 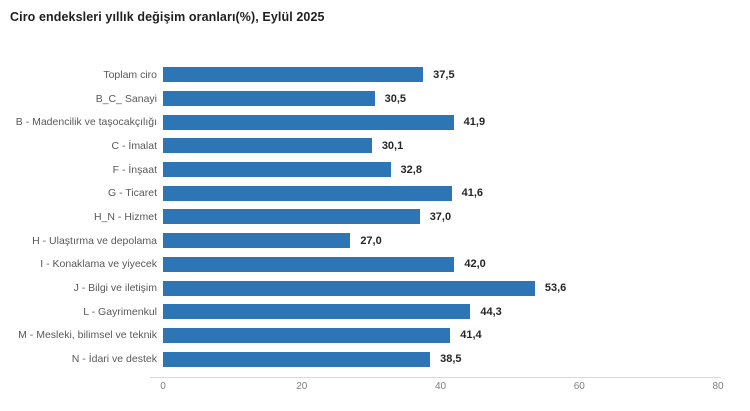 What do you see at coordinates (302, 386) in the screenshot?
I see `x-tick-label: 20` at bounding box center [302, 386].